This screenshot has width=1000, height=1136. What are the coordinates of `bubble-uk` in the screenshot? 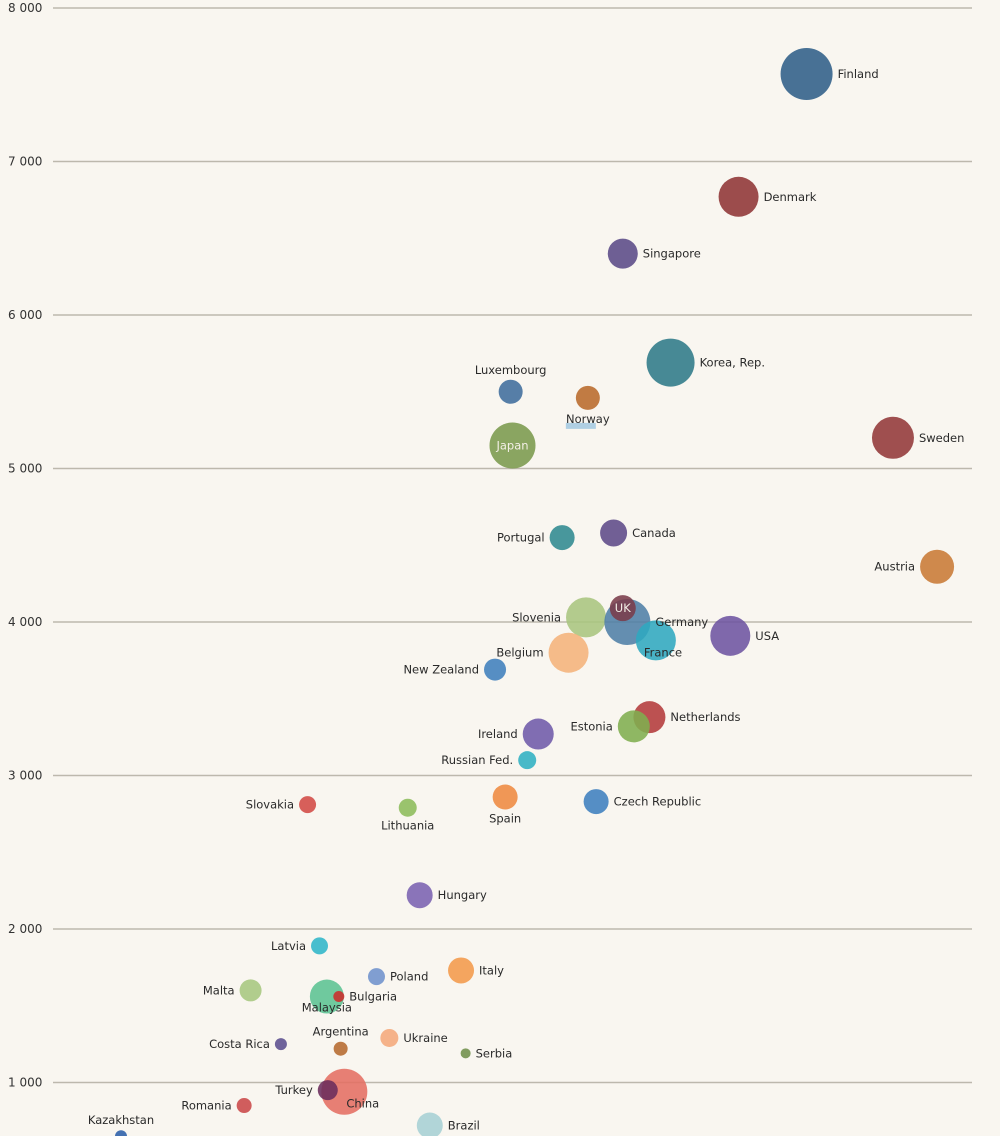 It's located at (622, 608).